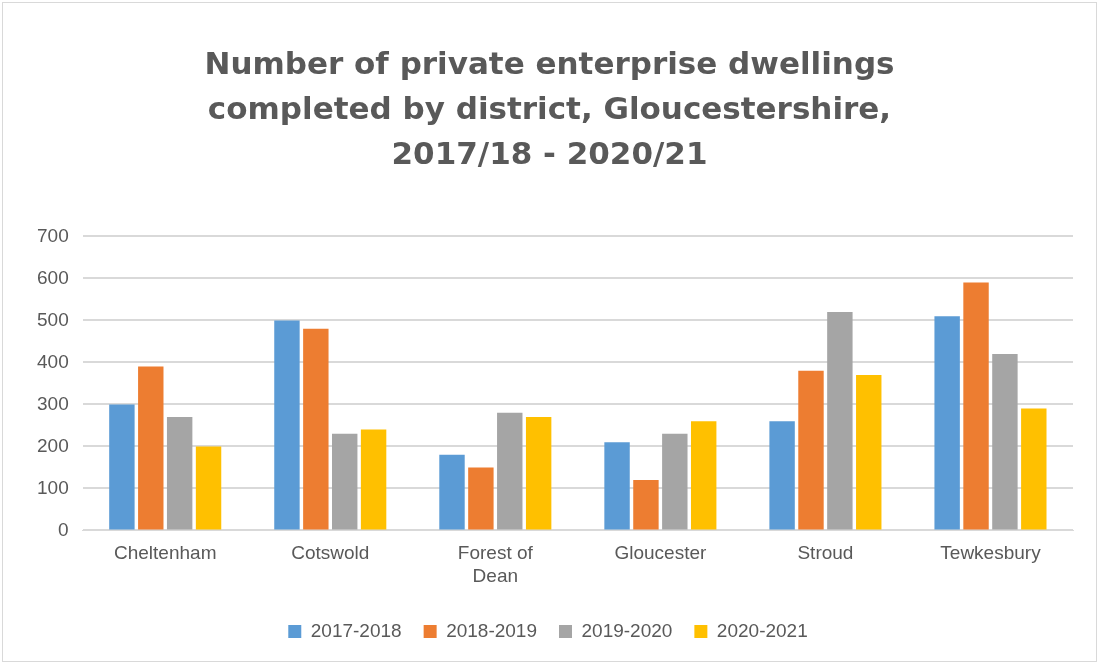 The height and width of the screenshot is (664, 1099). I want to click on legend-label: 2017-2018, so click(356, 630).